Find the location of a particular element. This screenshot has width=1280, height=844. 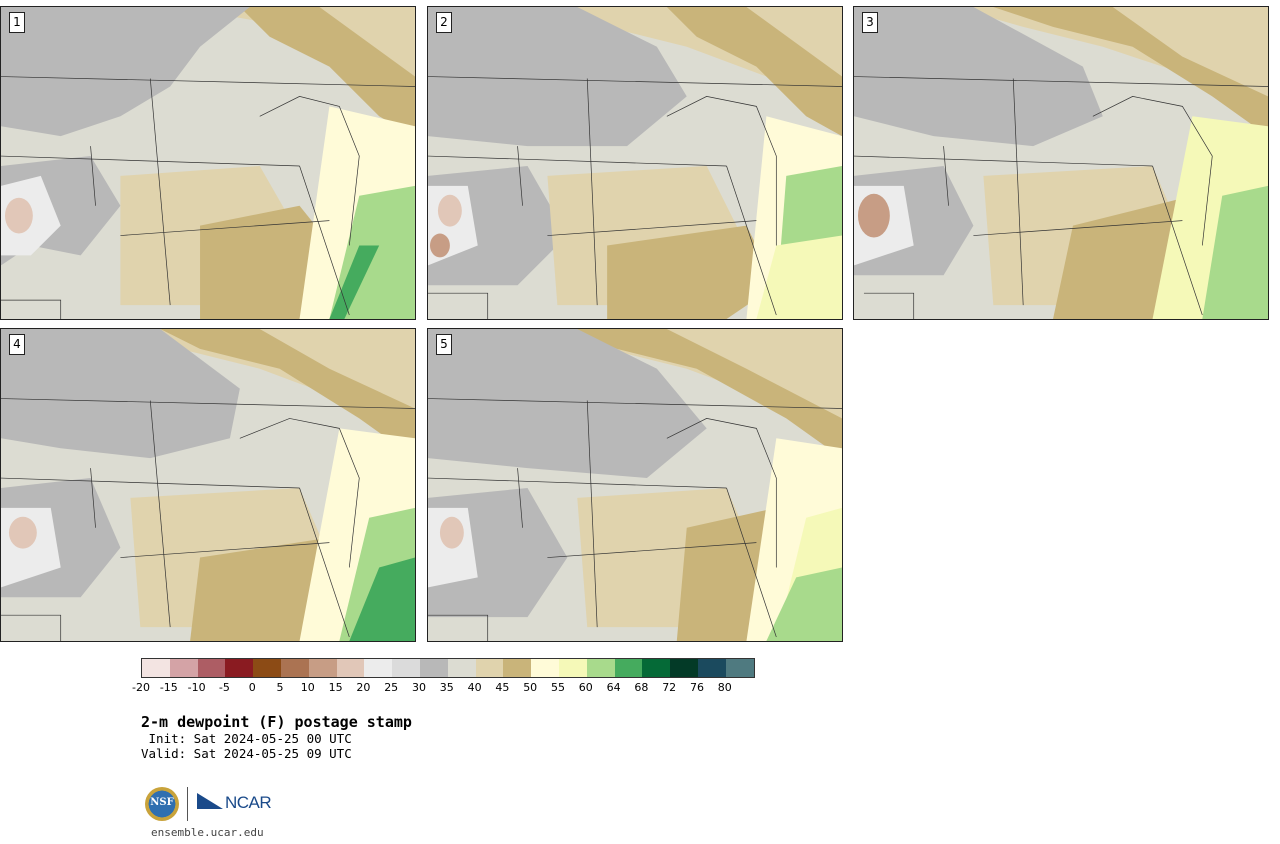

colorbar-tick-label: -5 is located at coordinates (224, 687).